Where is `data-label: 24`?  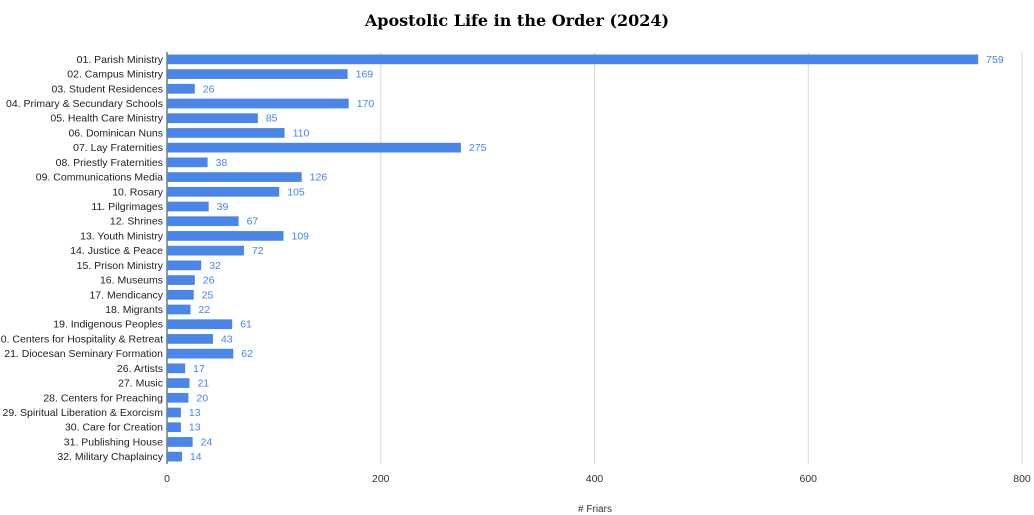
data-label: 24 is located at coordinates (207, 442).